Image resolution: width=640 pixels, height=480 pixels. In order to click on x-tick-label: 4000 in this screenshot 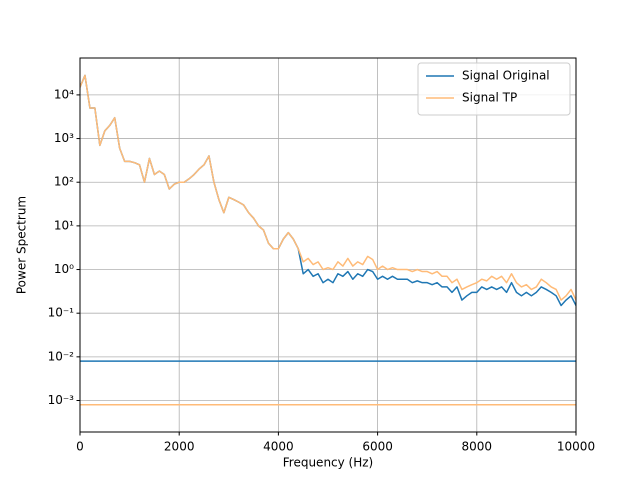, I will do `click(278, 447)`.